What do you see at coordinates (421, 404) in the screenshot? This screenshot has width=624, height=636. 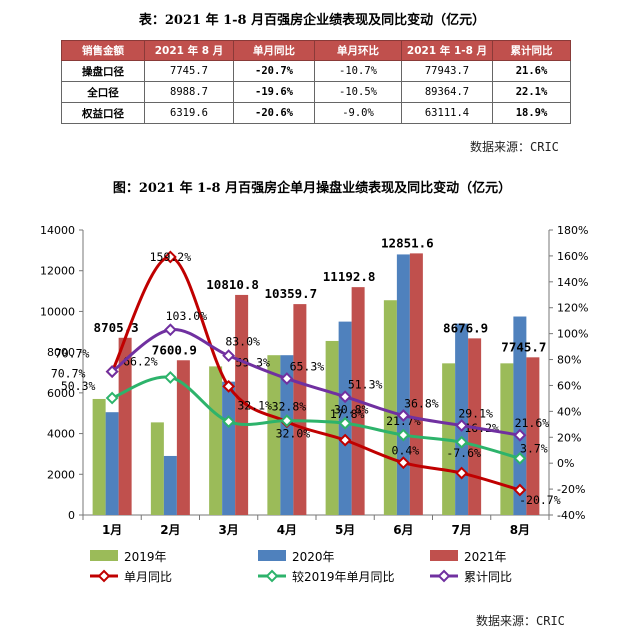 I see `line-data-label: 36.8%` at bounding box center [421, 404].